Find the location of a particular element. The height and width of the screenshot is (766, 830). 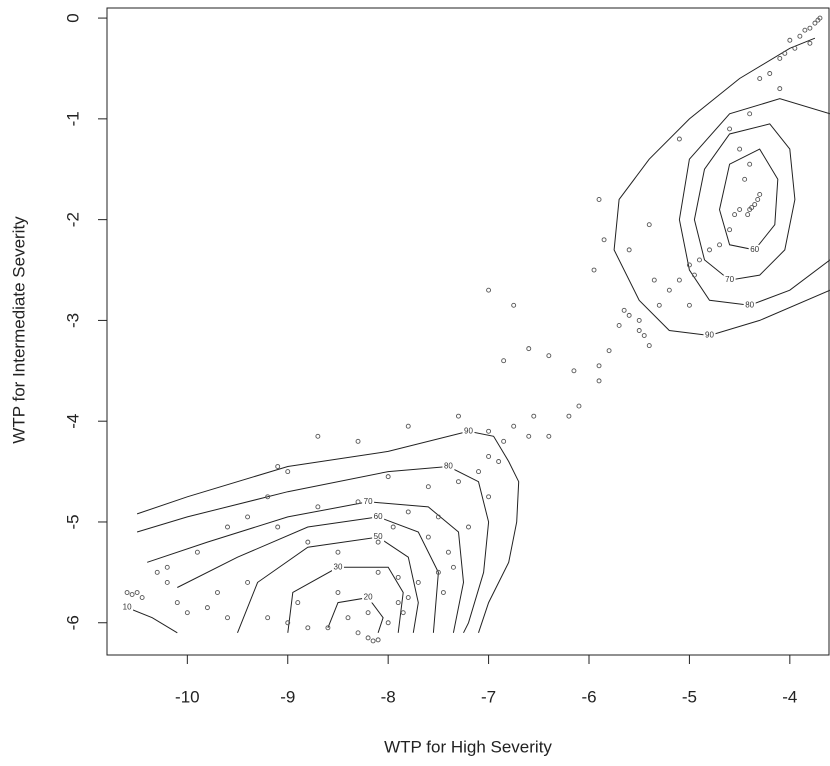

x-tick-label: -5 is located at coordinates (689, 696).